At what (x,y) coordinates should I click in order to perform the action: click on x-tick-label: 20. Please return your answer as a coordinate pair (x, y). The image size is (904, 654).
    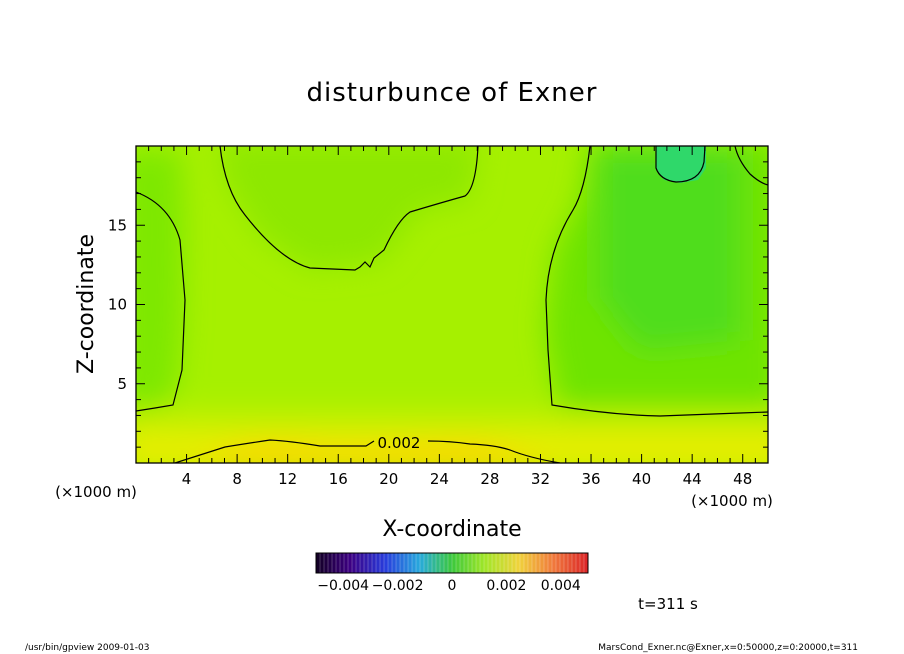
    Looking at the image, I should click on (388, 479).